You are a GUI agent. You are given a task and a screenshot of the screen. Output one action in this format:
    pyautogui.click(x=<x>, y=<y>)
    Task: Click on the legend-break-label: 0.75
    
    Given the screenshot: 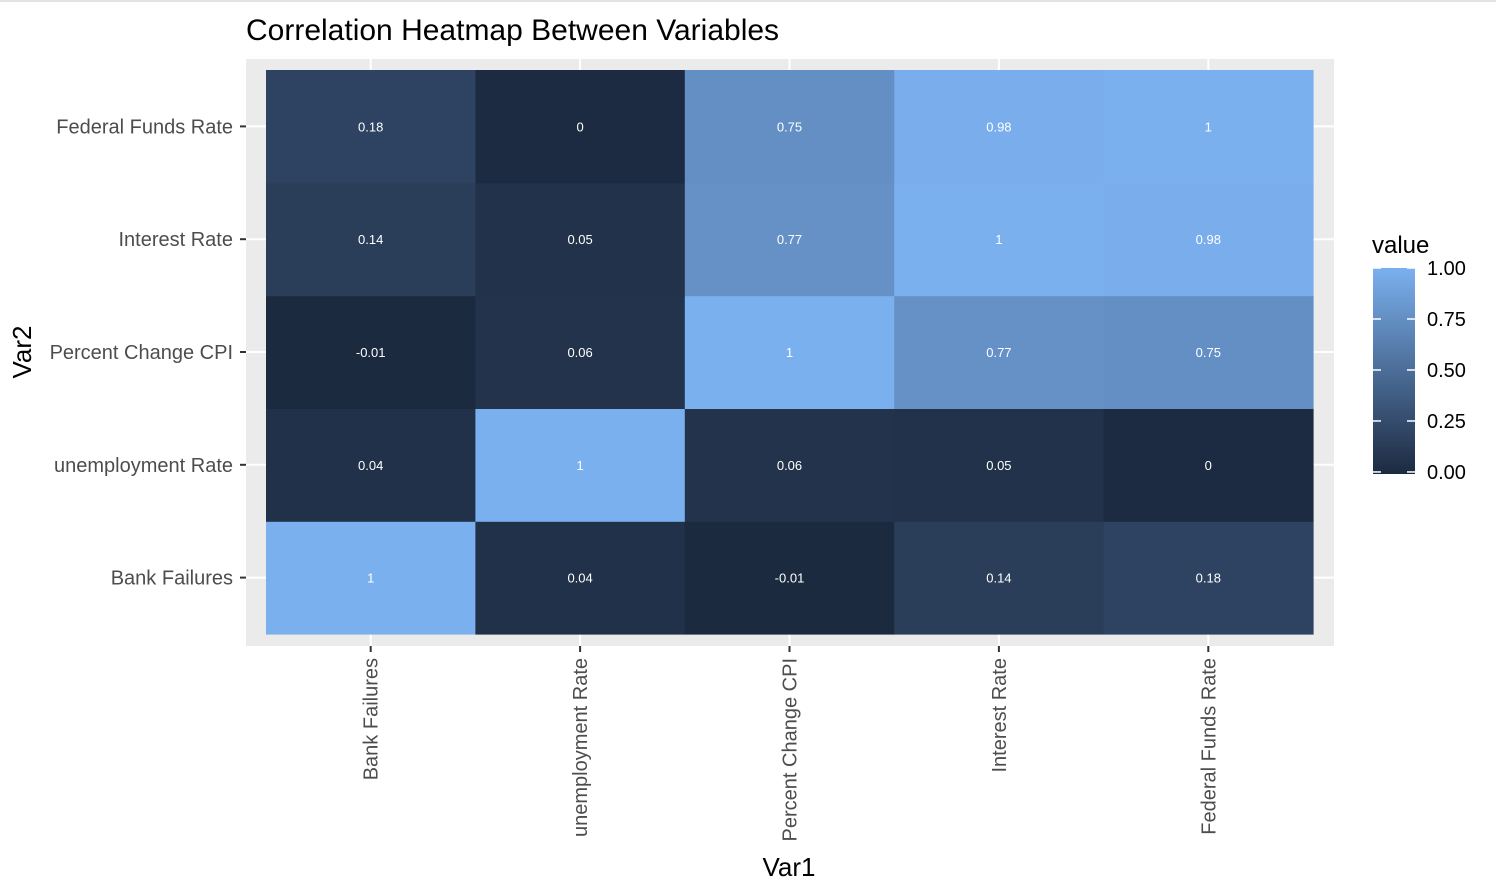 What is the action you would take?
    pyautogui.click(x=1446, y=320)
    